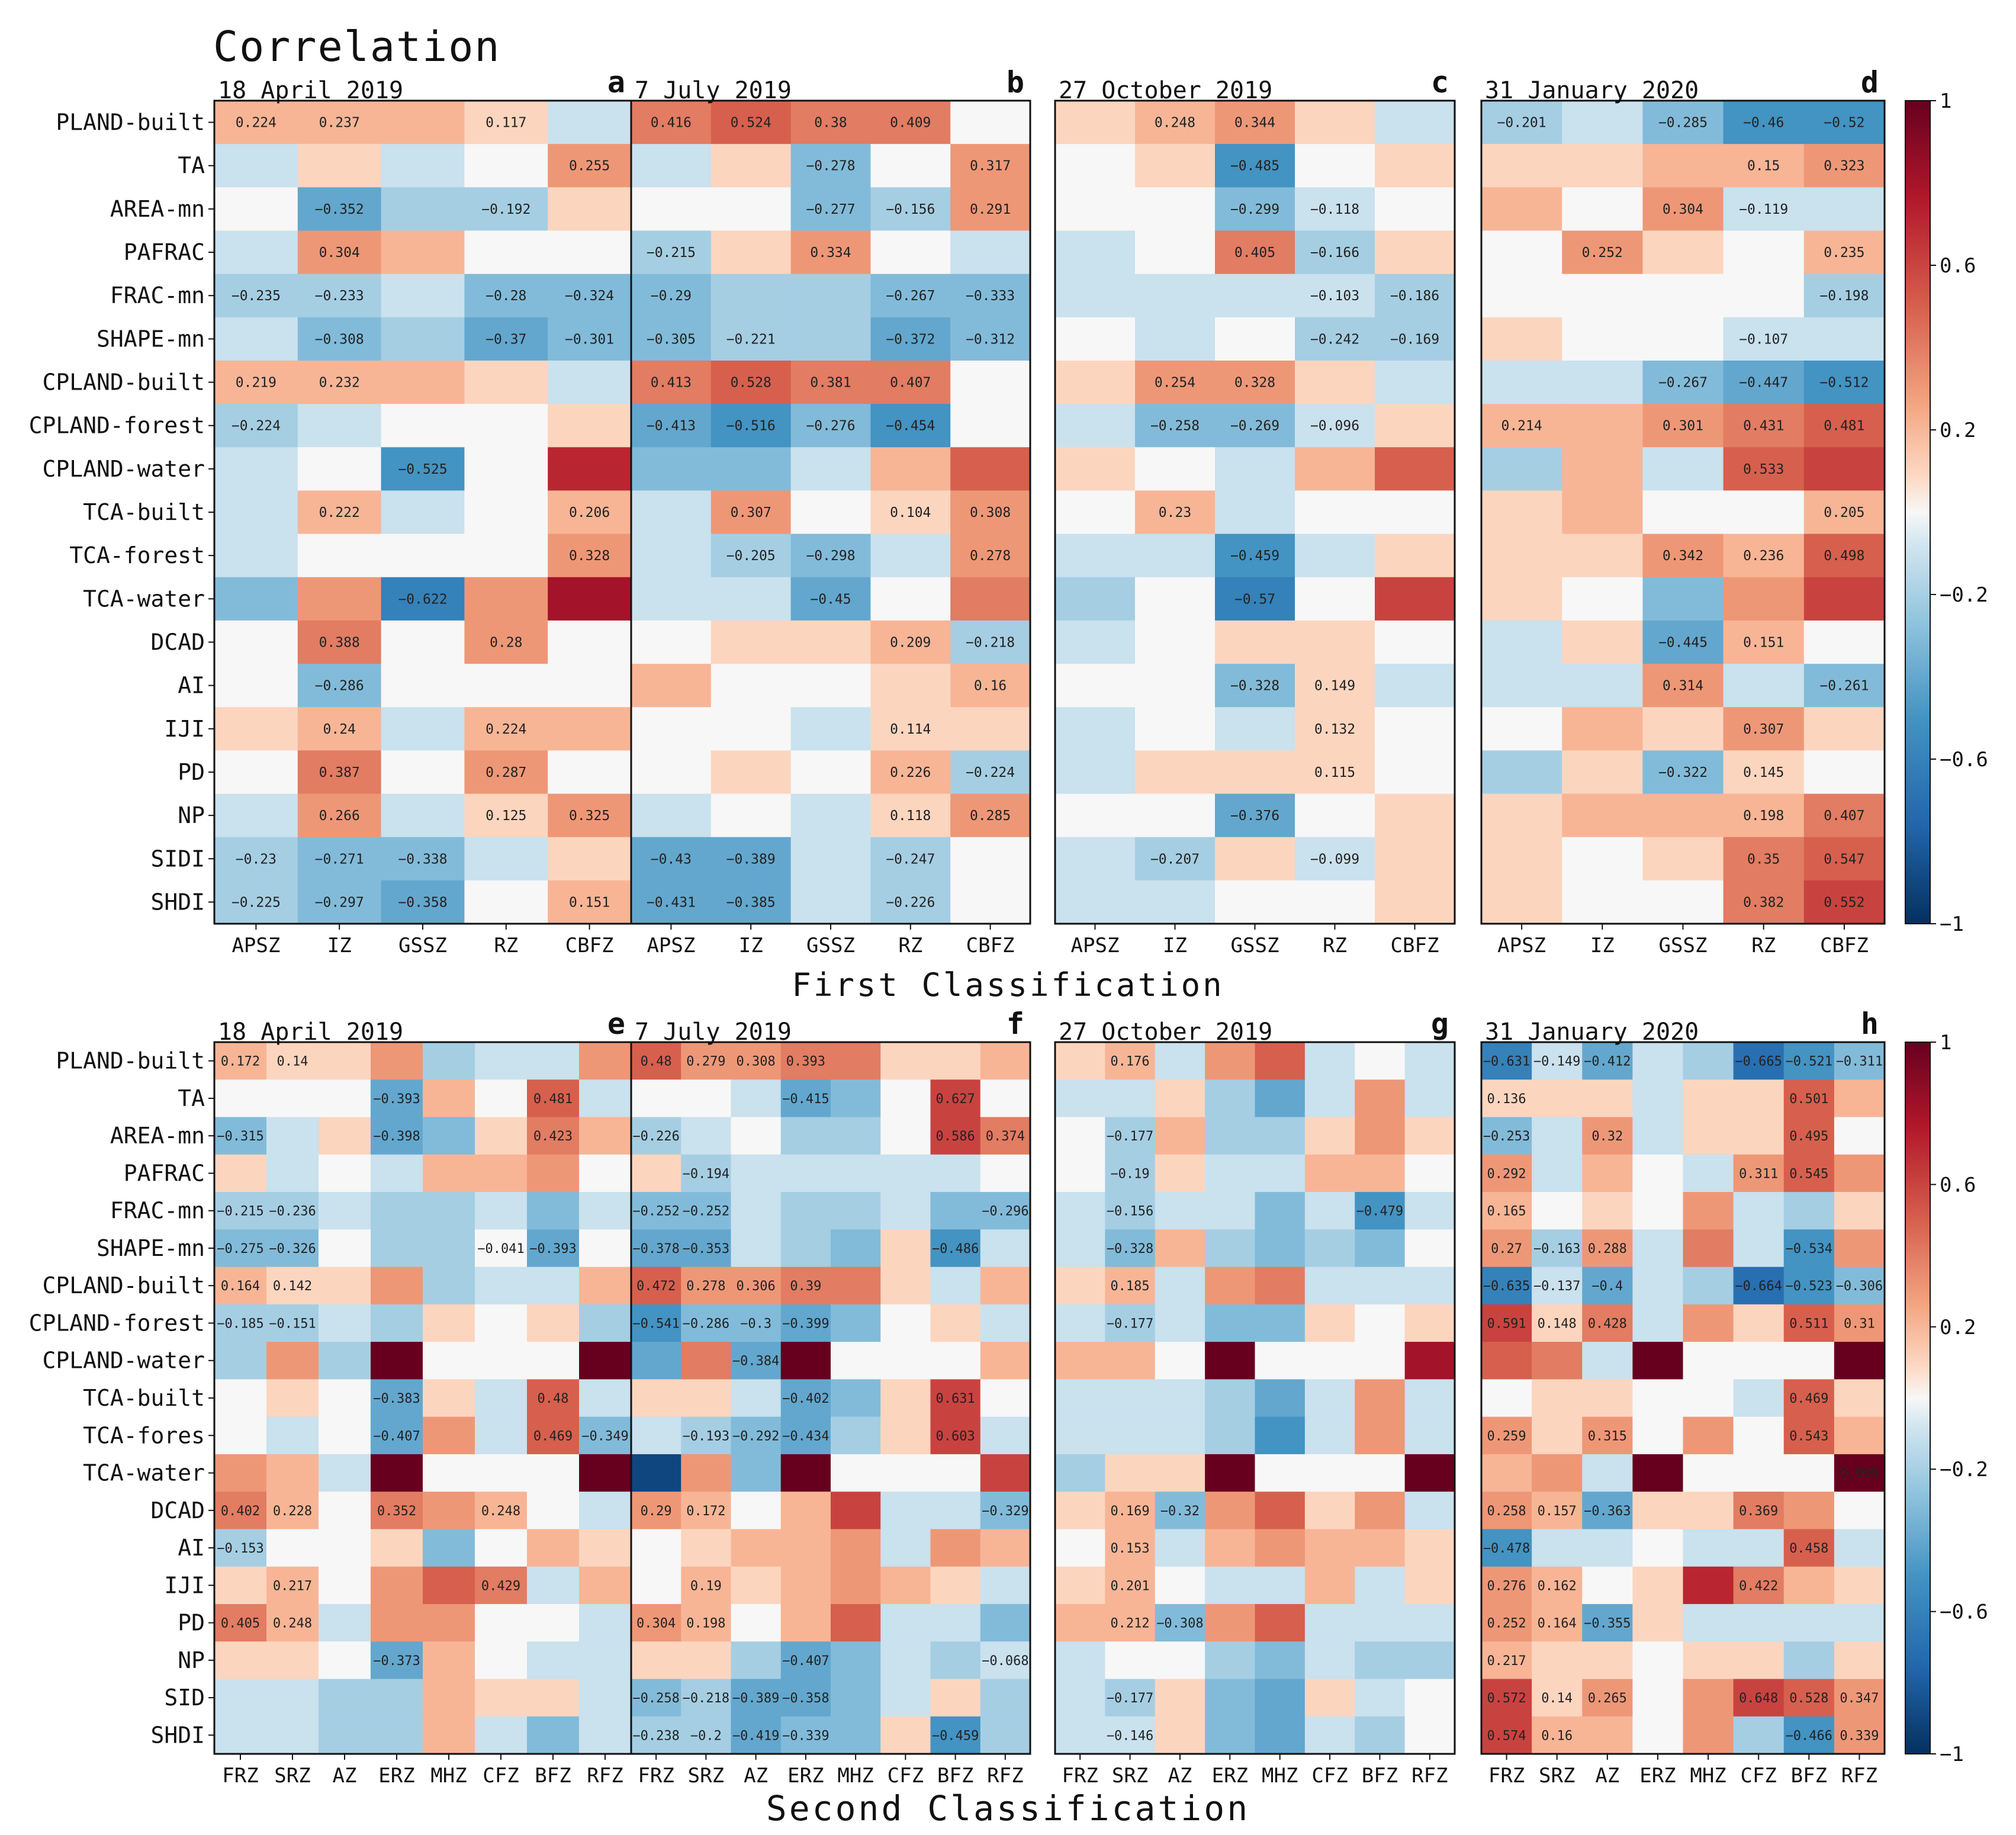 This screenshot has width=2016, height=1835. I want to click on cell-value-label: 0.258, so click(1507, 1511).